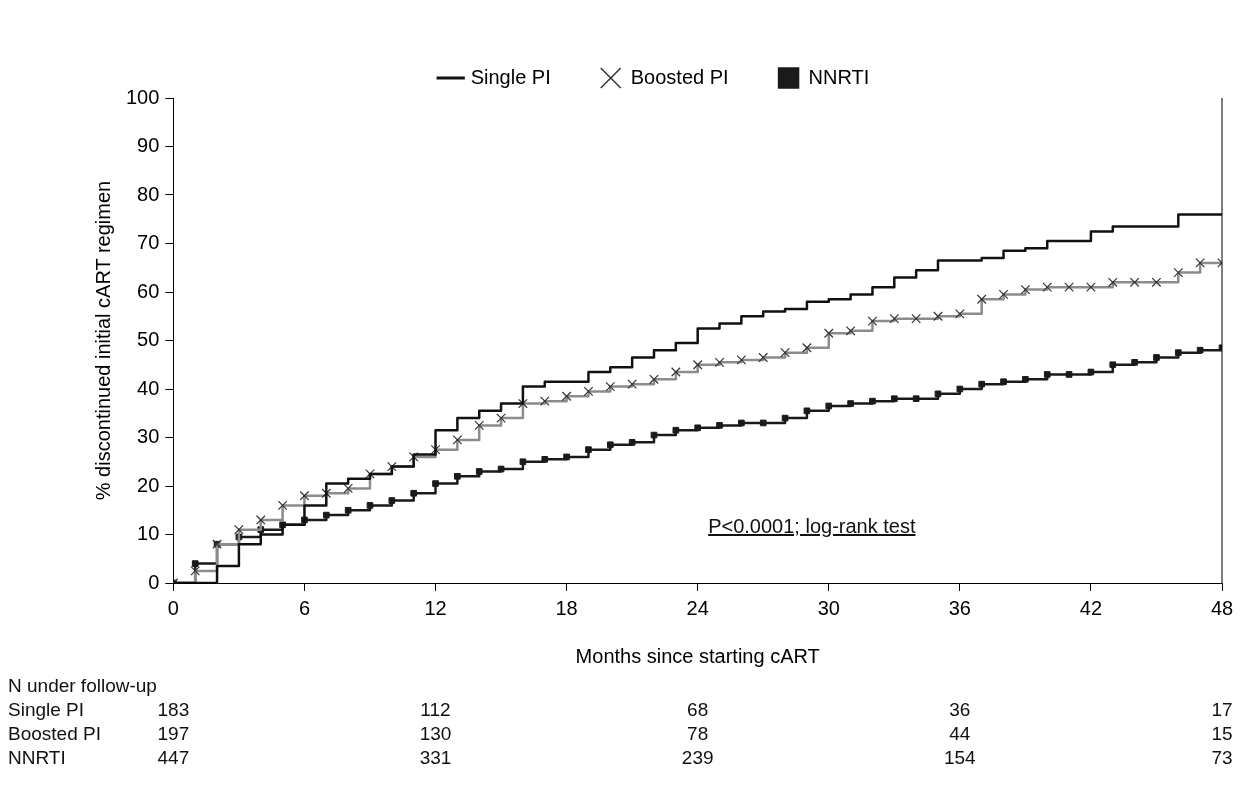 The width and height of the screenshot is (1259, 785). Describe the element at coordinates (698, 734) in the screenshot. I see `text: 78` at that location.